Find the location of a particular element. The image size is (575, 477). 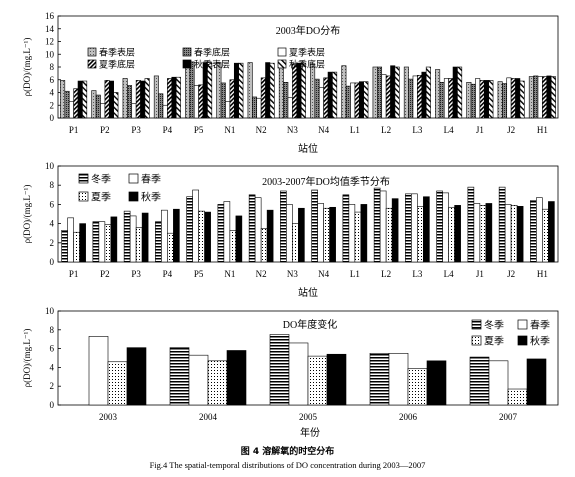

bar-series-3-2006 is located at coordinates (436, 383).